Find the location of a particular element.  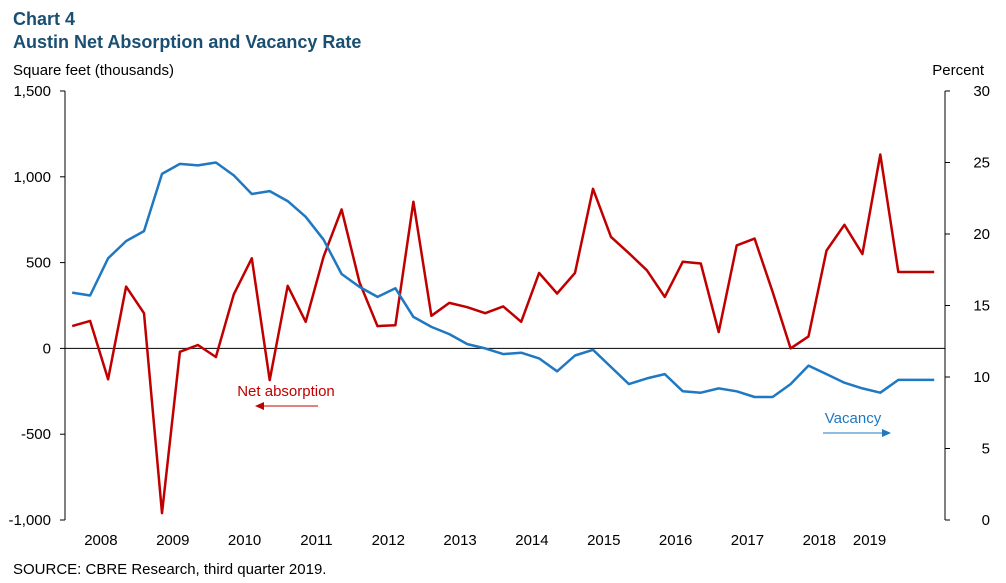

y-left-tick-label: -500 is located at coordinates (36, 434).